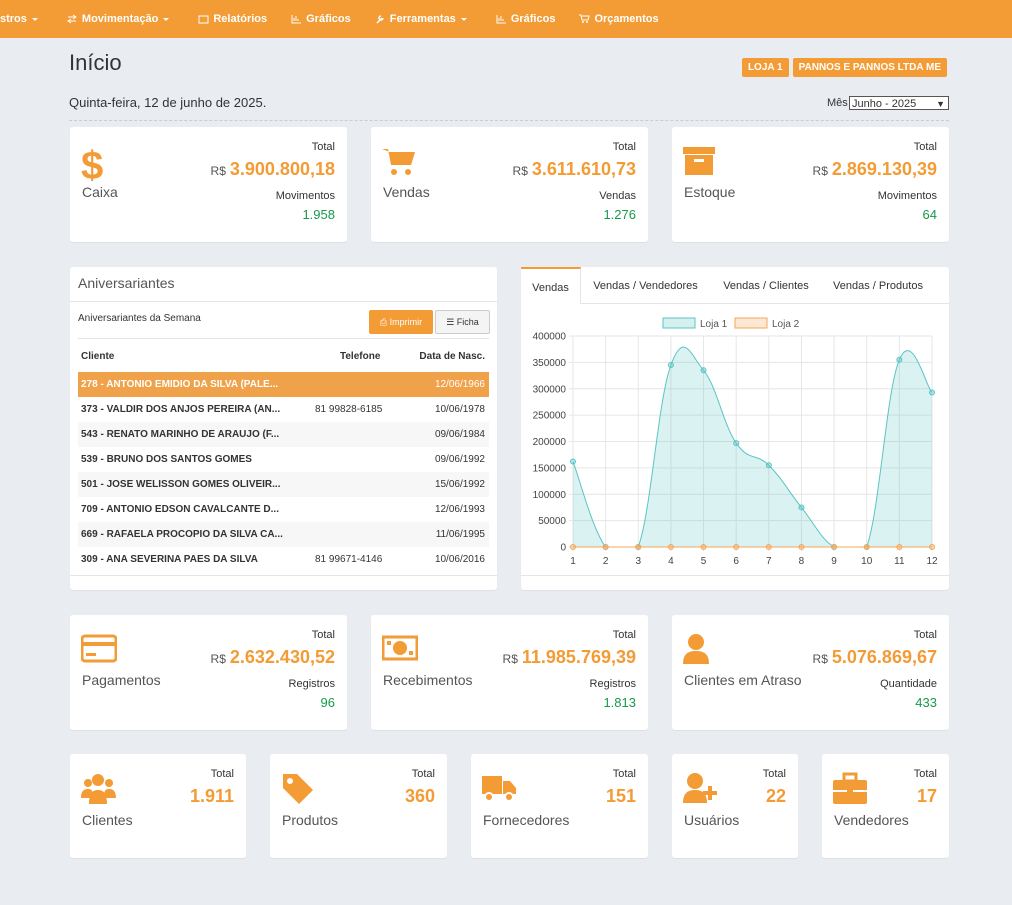 The width and height of the screenshot is (1012, 905). What do you see at coordinates (736, 561) in the screenshot?
I see `x-tick-label: 6` at bounding box center [736, 561].